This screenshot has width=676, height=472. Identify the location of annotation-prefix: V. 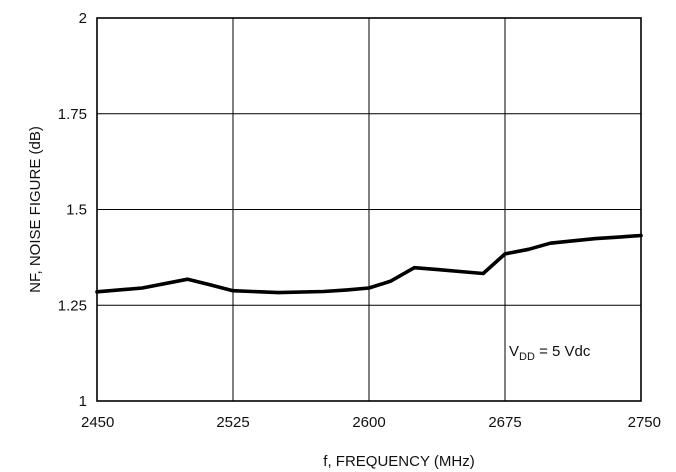
(514, 351).